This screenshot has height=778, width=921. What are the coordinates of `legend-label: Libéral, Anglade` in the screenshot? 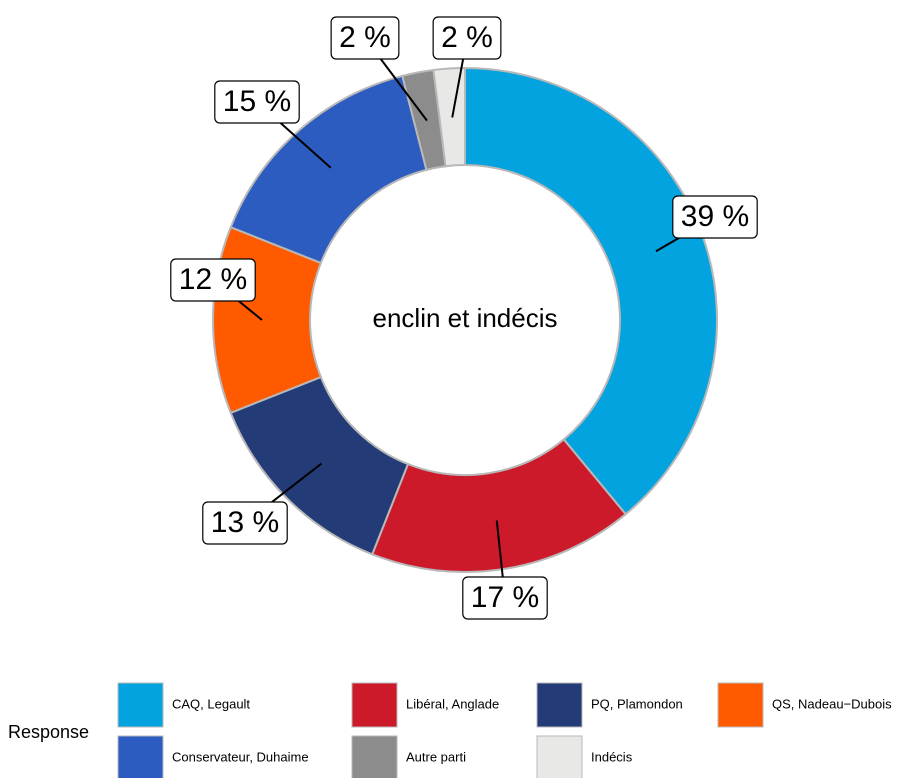 It's located at (452, 703).